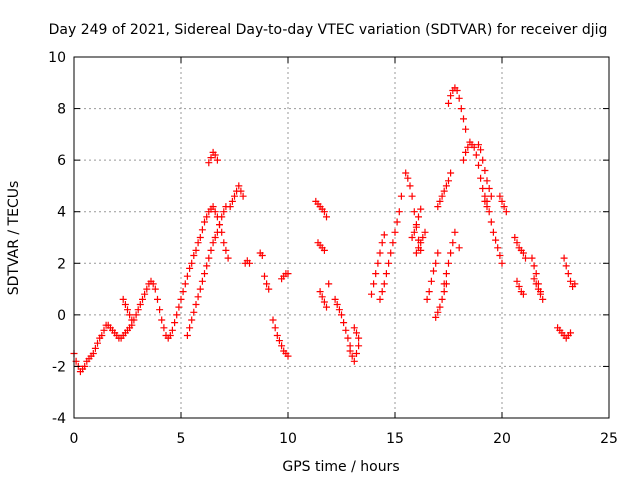 Image resolution: width=640 pixels, height=480 pixels. I want to click on y-tick-label: 0, so click(61, 316).